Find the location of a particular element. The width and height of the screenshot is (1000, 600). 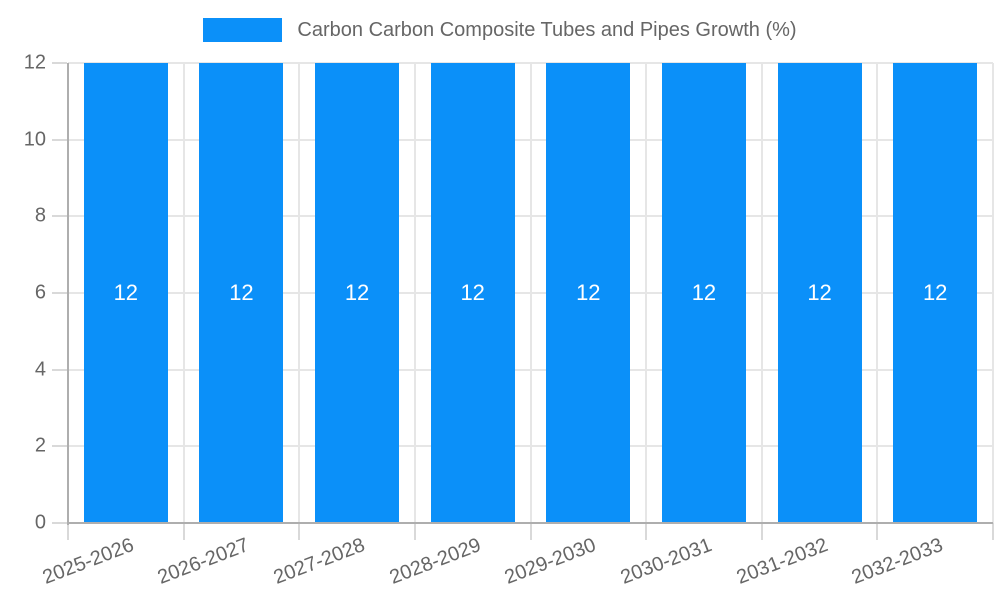

x-tick-label: 2031-2032 is located at coordinates (782, 561).